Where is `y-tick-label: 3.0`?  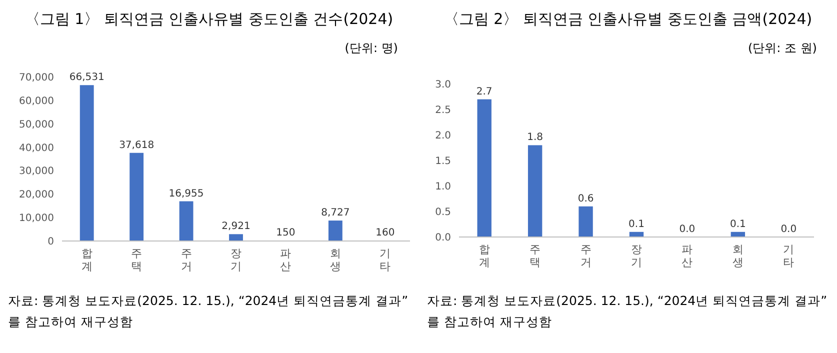
y-tick-label: 3.0 is located at coordinates (443, 85).